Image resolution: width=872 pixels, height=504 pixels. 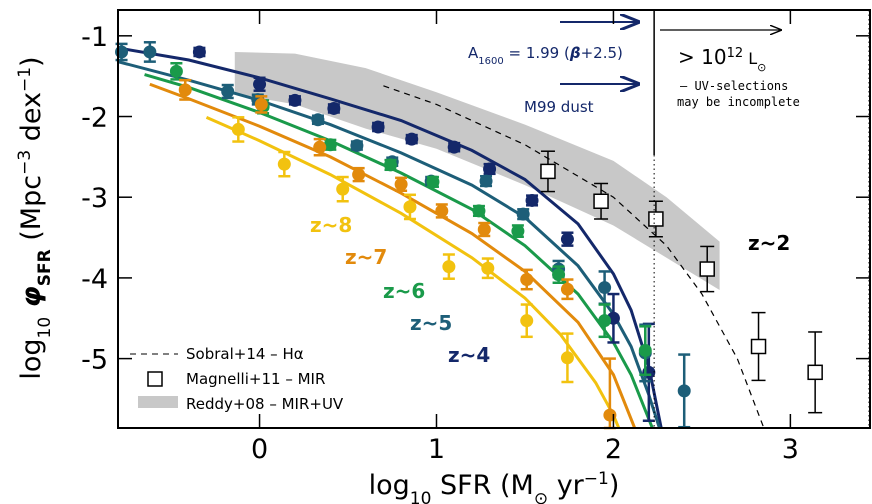 What do you see at coordinates (436, 449) in the screenshot?
I see `x-tick-label: 1` at bounding box center [436, 449].